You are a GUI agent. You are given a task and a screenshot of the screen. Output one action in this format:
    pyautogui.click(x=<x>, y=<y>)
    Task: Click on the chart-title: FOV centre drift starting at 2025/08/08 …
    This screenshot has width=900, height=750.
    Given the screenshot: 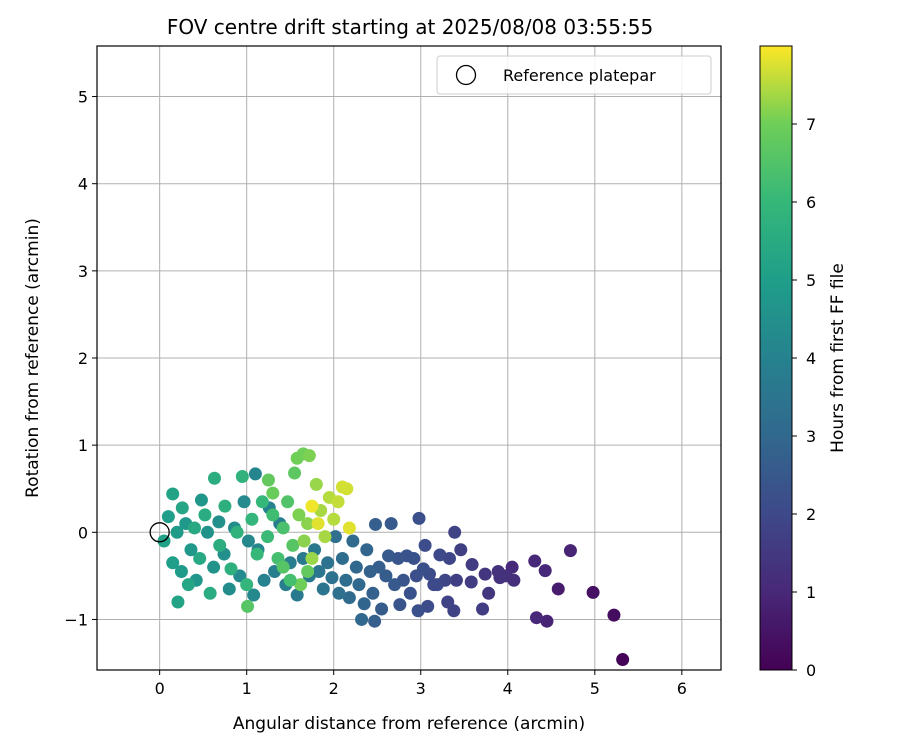 What is the action you would take?
    pyautogui.click(x=410, y=27)
    